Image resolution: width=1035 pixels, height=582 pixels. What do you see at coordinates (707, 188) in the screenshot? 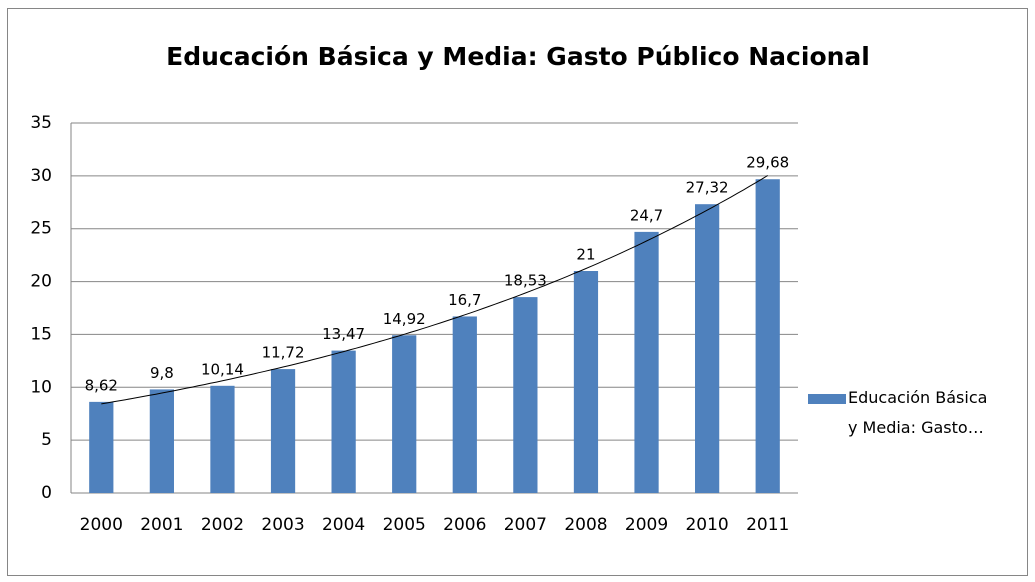
I see `data-label: 27,32` at bounding box center [707, 188].